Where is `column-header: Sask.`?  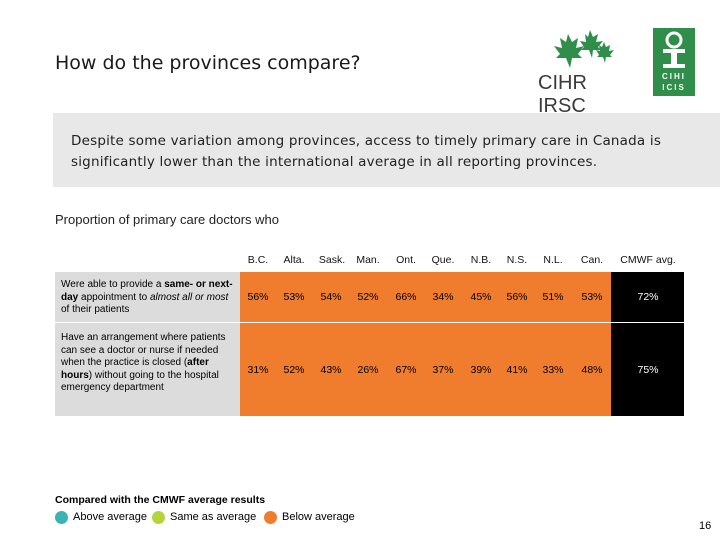 column-header: Sask. is located at coordinates (332, 260).